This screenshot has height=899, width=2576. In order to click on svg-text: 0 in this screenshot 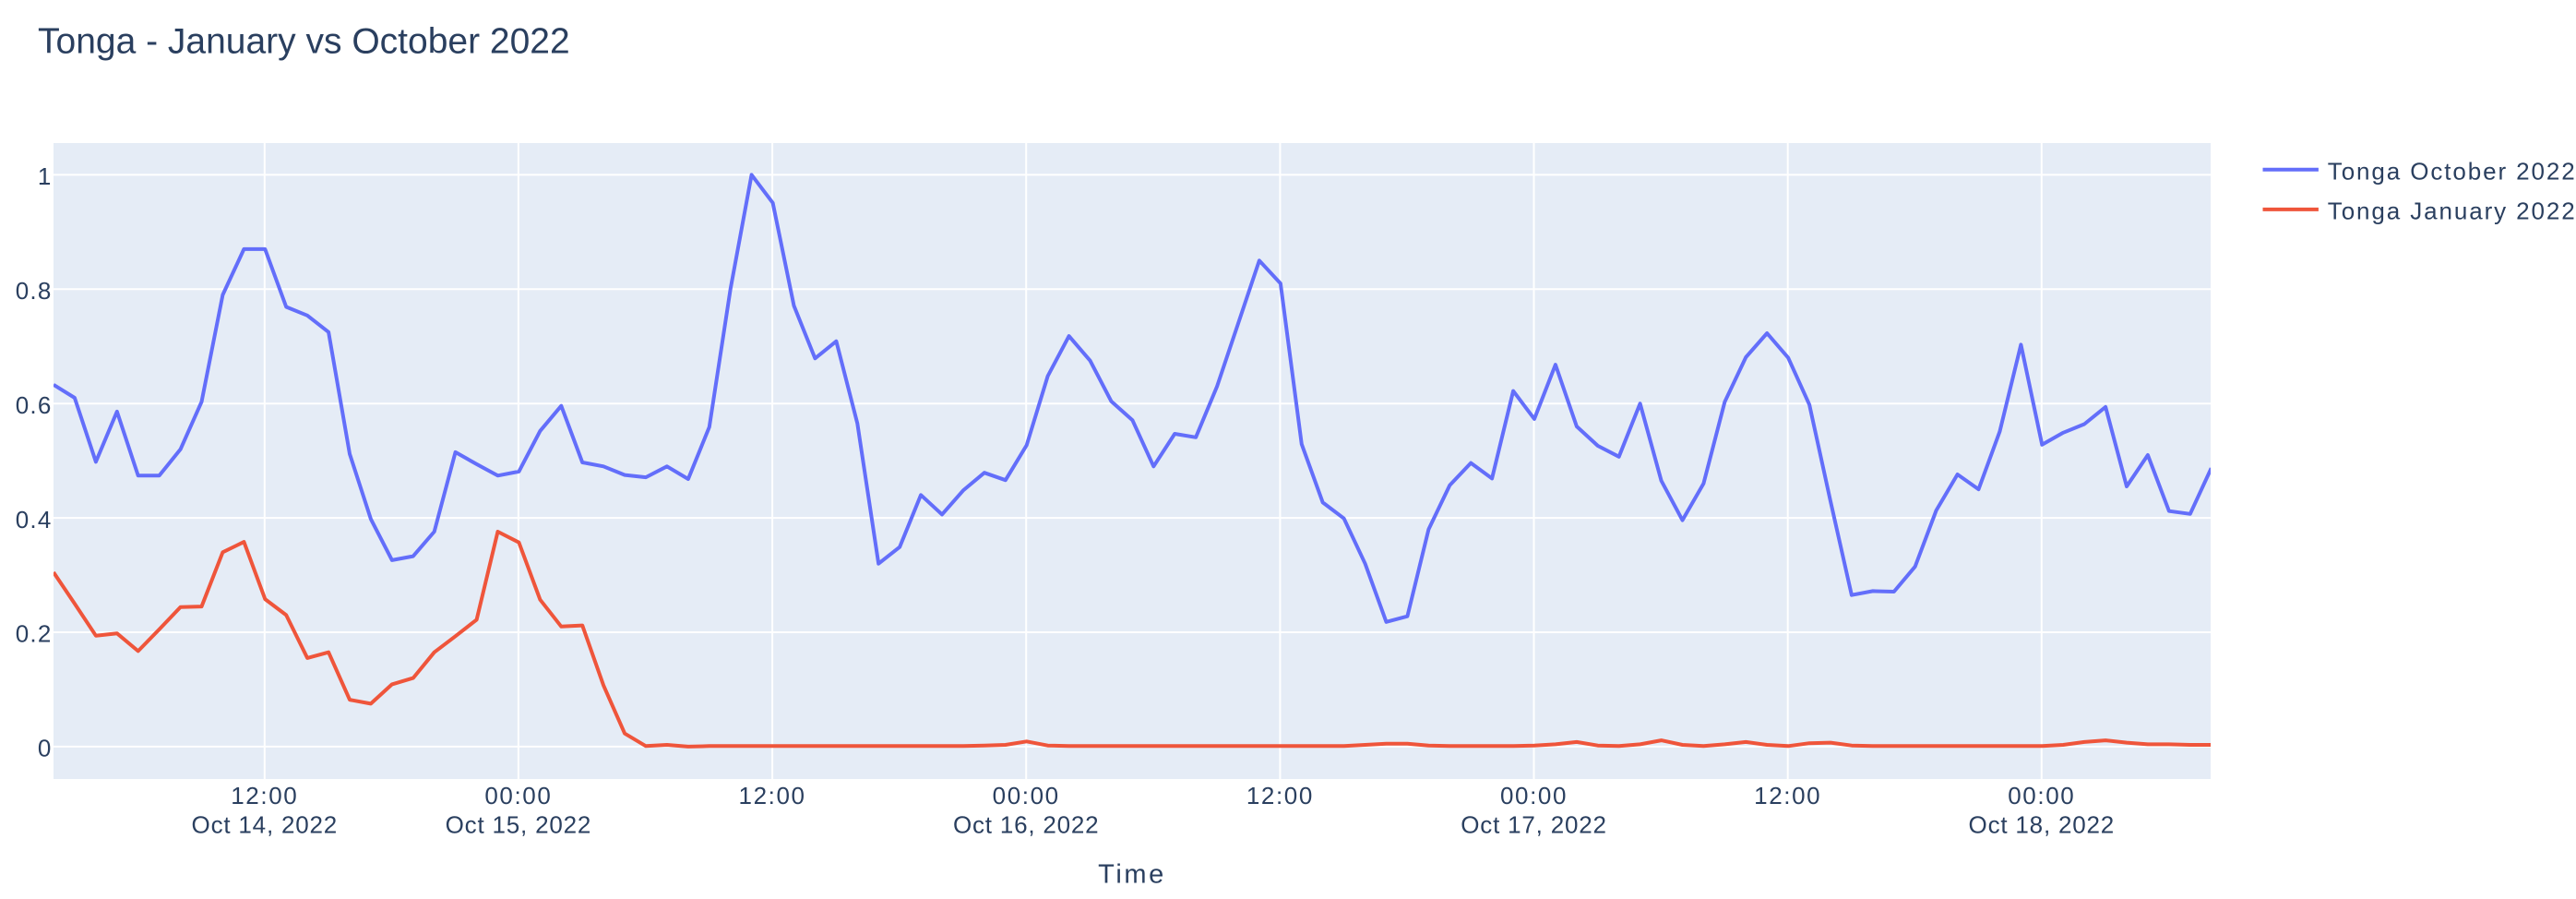, I will do `click(45, 748)`.